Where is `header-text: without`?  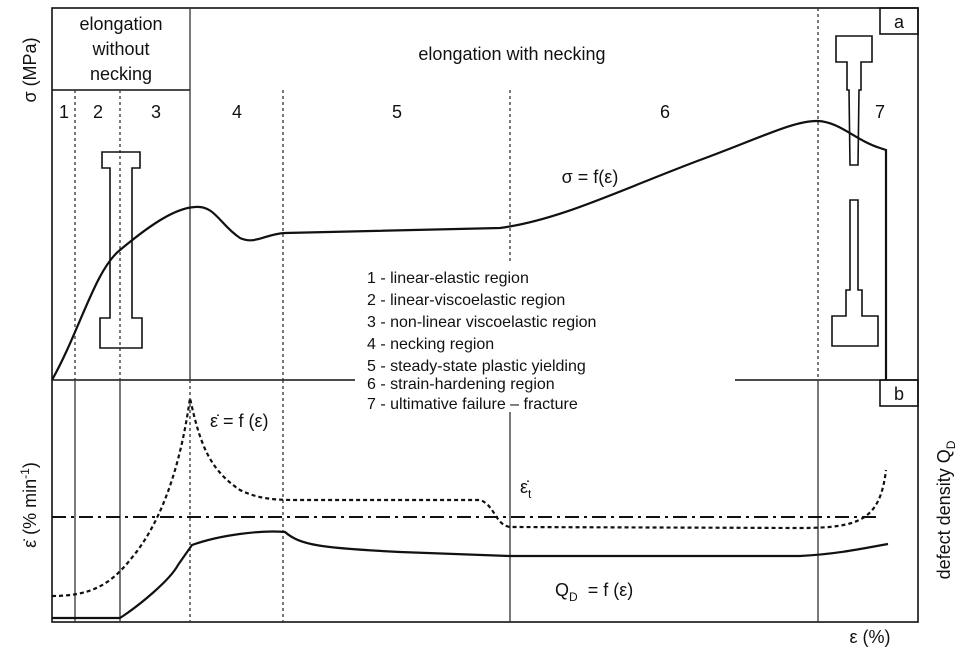
header-text: without is located at coordinates (120, 49).